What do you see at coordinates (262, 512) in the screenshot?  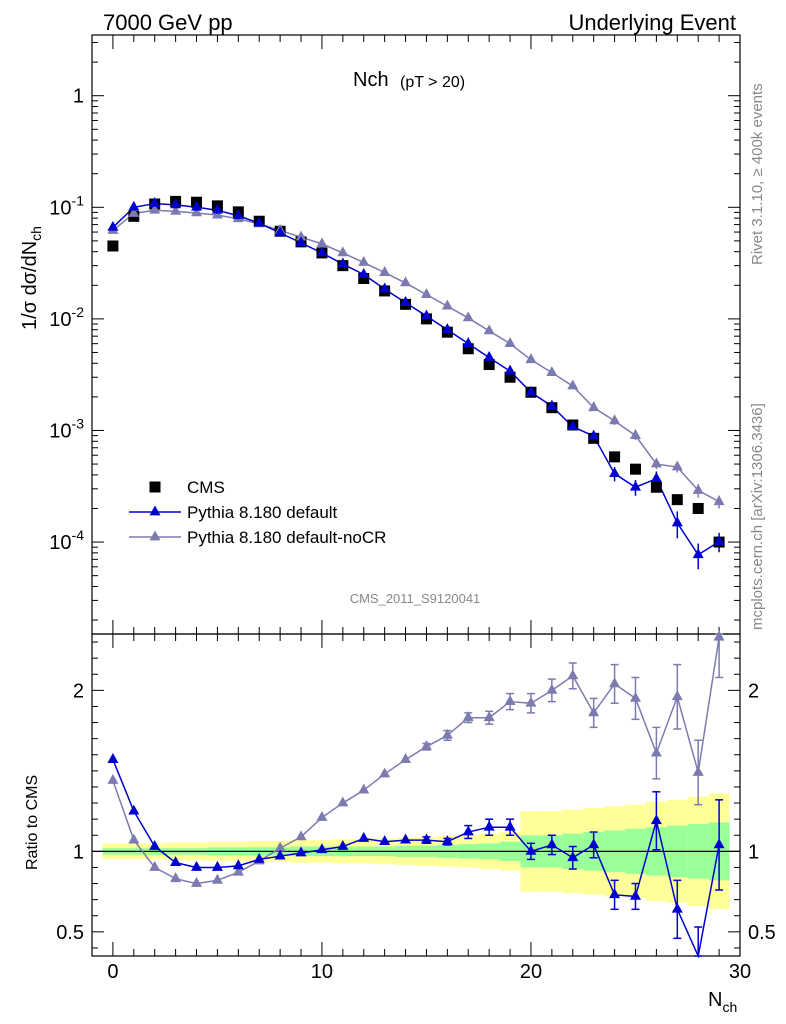 I see `legend-label-pythia-8-180-default: Pythia 8.180 default` at bounding box center [262, 512].